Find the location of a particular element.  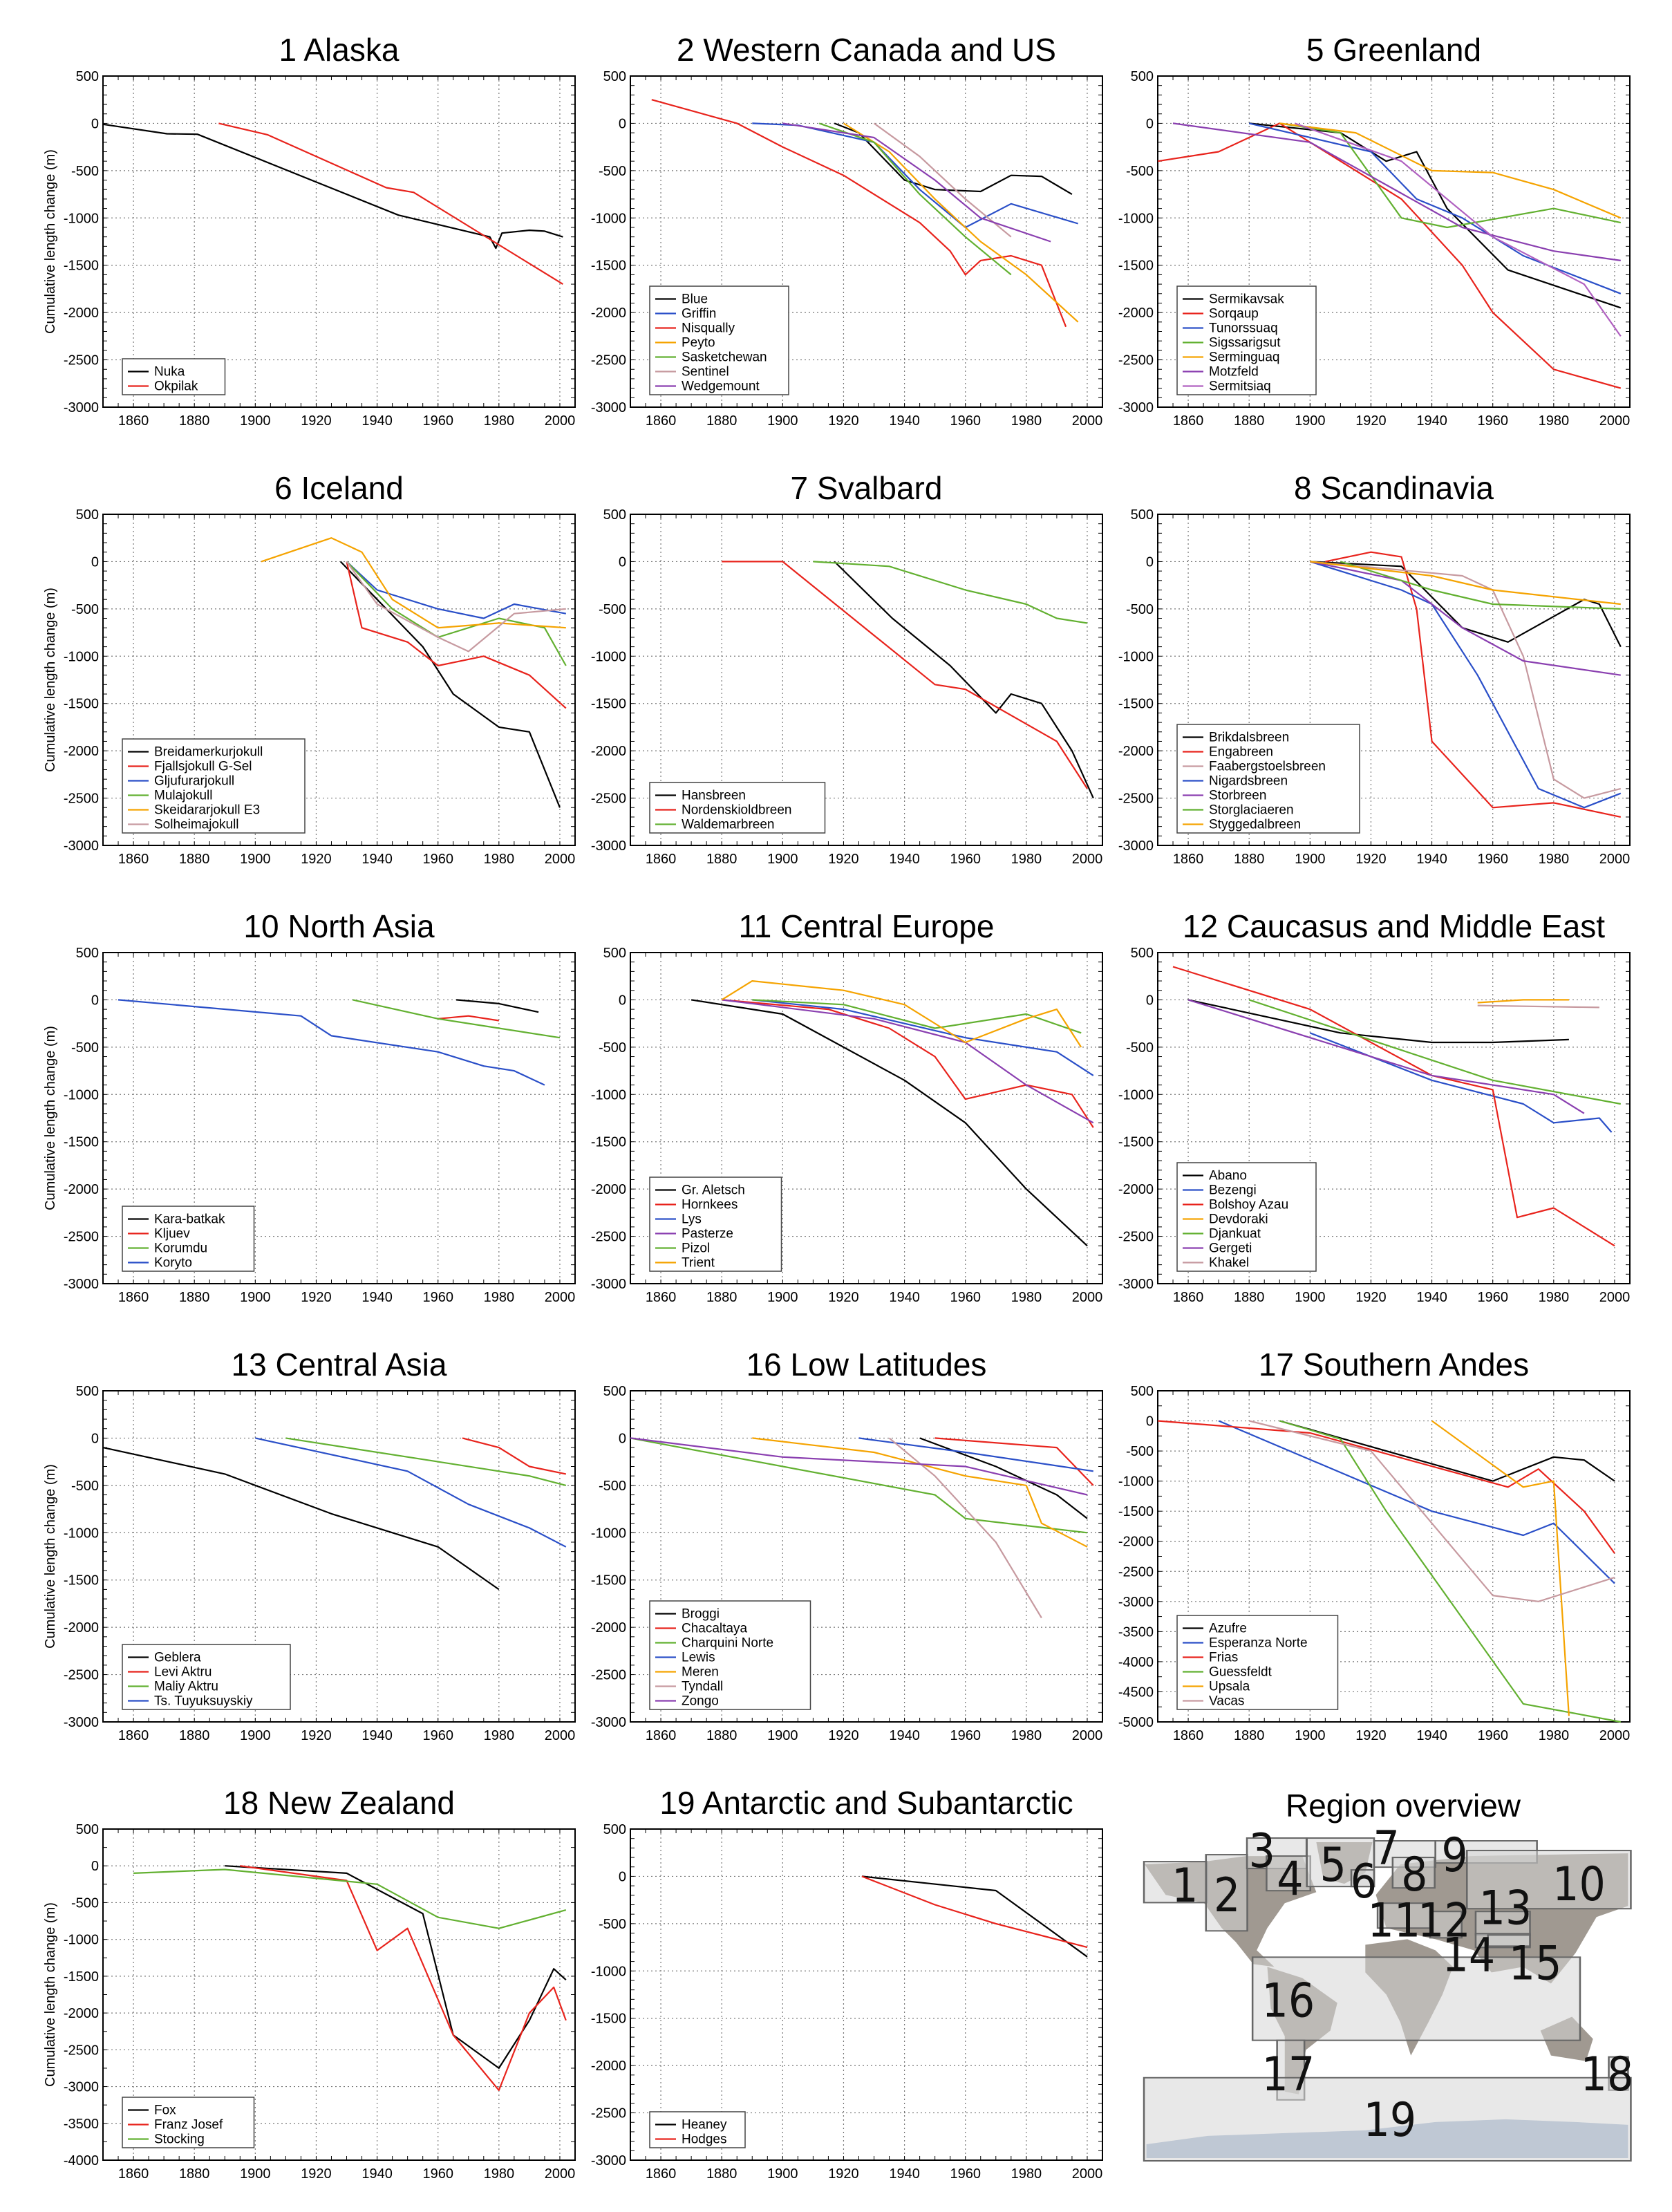

legend-label: Chacaltaya is located at coordinates (714, 1629).